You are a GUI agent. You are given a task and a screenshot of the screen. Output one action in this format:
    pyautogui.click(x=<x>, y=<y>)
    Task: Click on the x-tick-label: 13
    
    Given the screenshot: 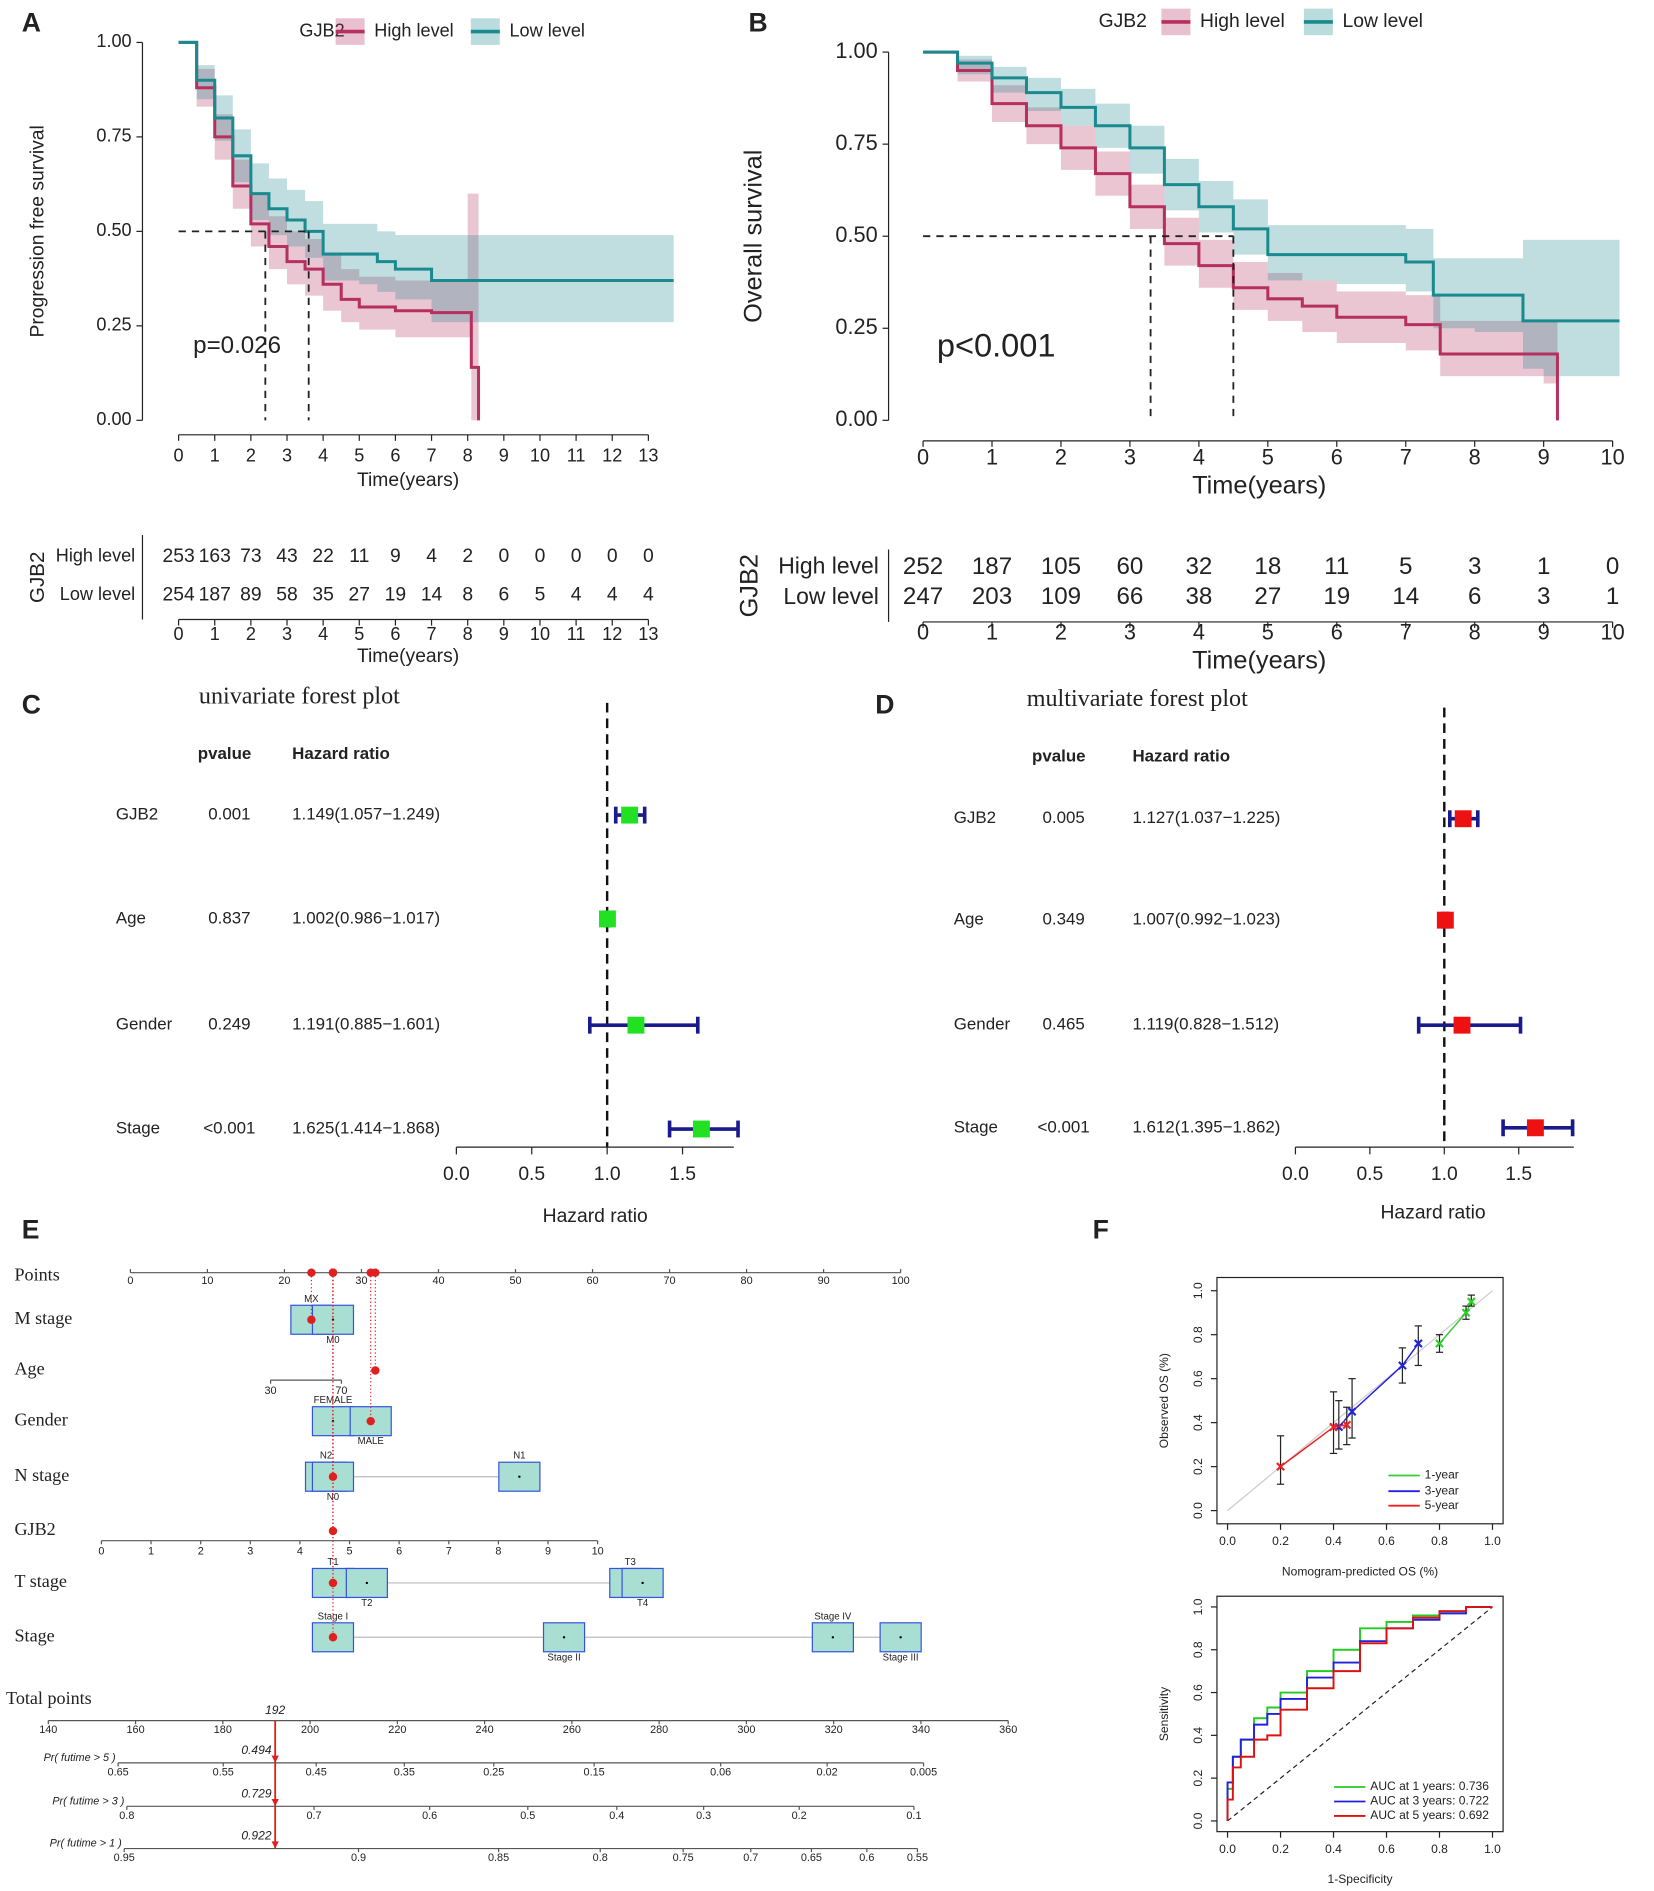 What is the action you would take?
    pyautogui.click(x=648, y=634)
    